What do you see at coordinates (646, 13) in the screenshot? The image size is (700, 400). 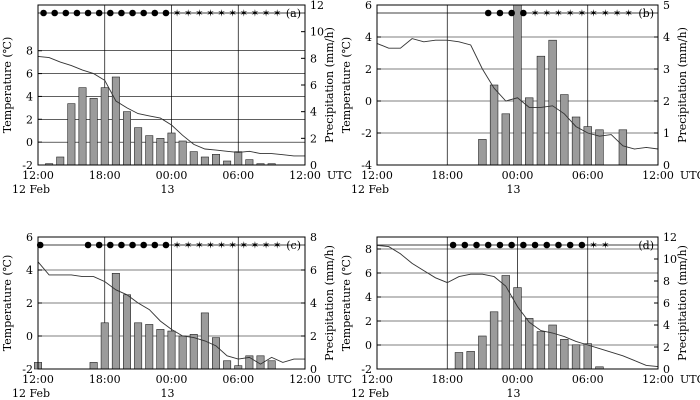 I see `panel-label: (b)` at bounding box center [646, 13].